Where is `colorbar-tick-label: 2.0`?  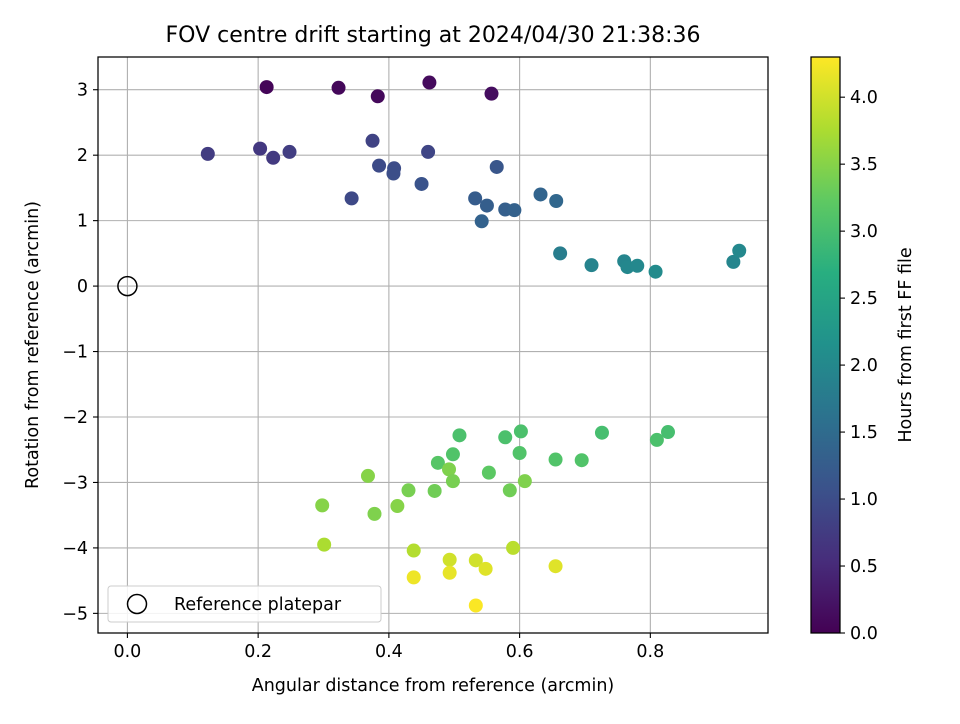
colorbar-tick-label: 2.0 is located at coordinates (864, 366).